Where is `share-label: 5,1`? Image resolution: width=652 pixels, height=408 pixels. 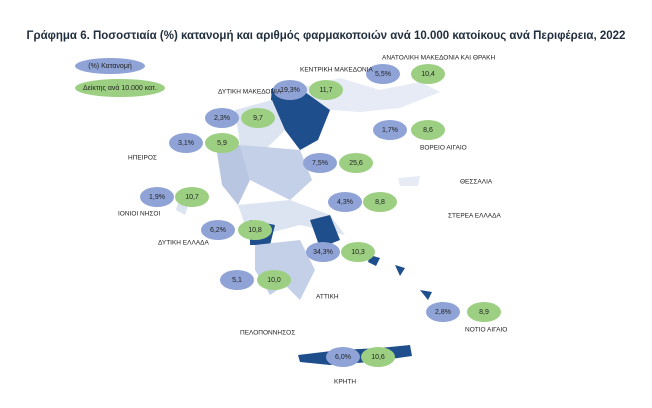 share-label: 5,1 is located at coordinates (237, 280).